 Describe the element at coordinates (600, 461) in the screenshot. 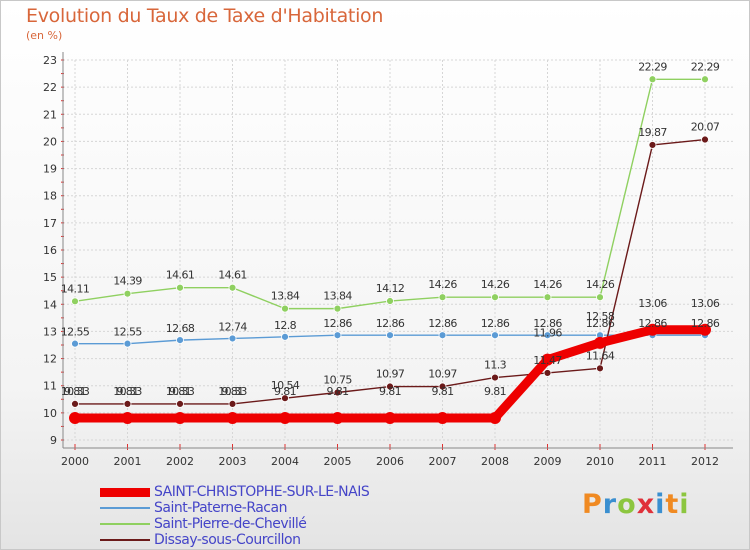

I see `x-tick-label: 2010` at that location.